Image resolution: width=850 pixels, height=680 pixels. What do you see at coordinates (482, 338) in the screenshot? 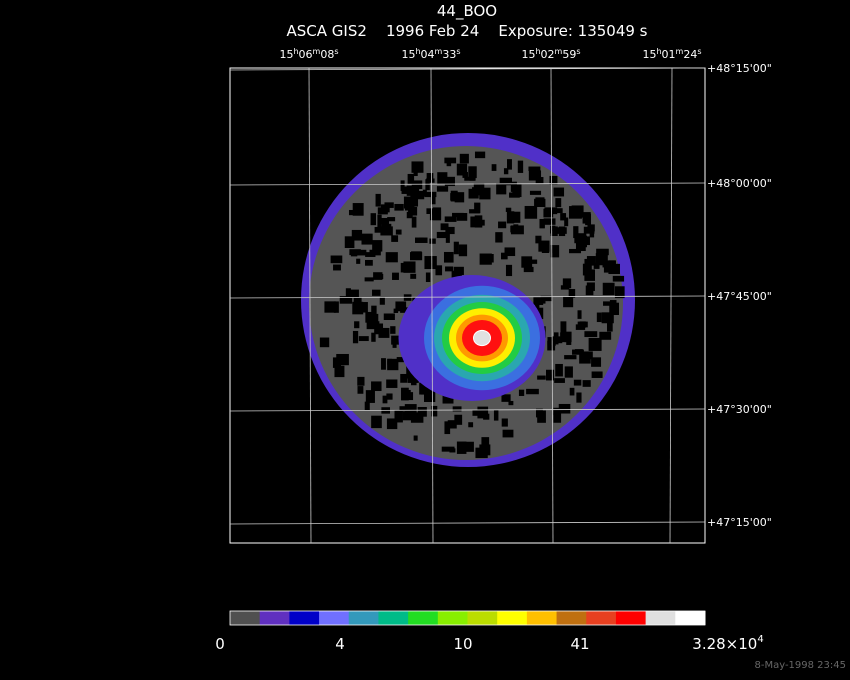
I see `source-core` at bounding box center [482, 338].